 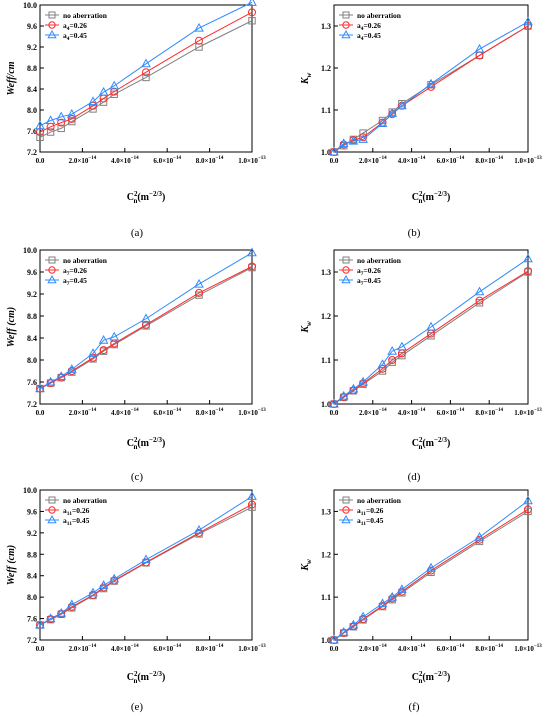 What do you see at coordinates (326, 272) in the screenshot?
I see `y-tick-label: 1.3` at bounding box center [326, 272].